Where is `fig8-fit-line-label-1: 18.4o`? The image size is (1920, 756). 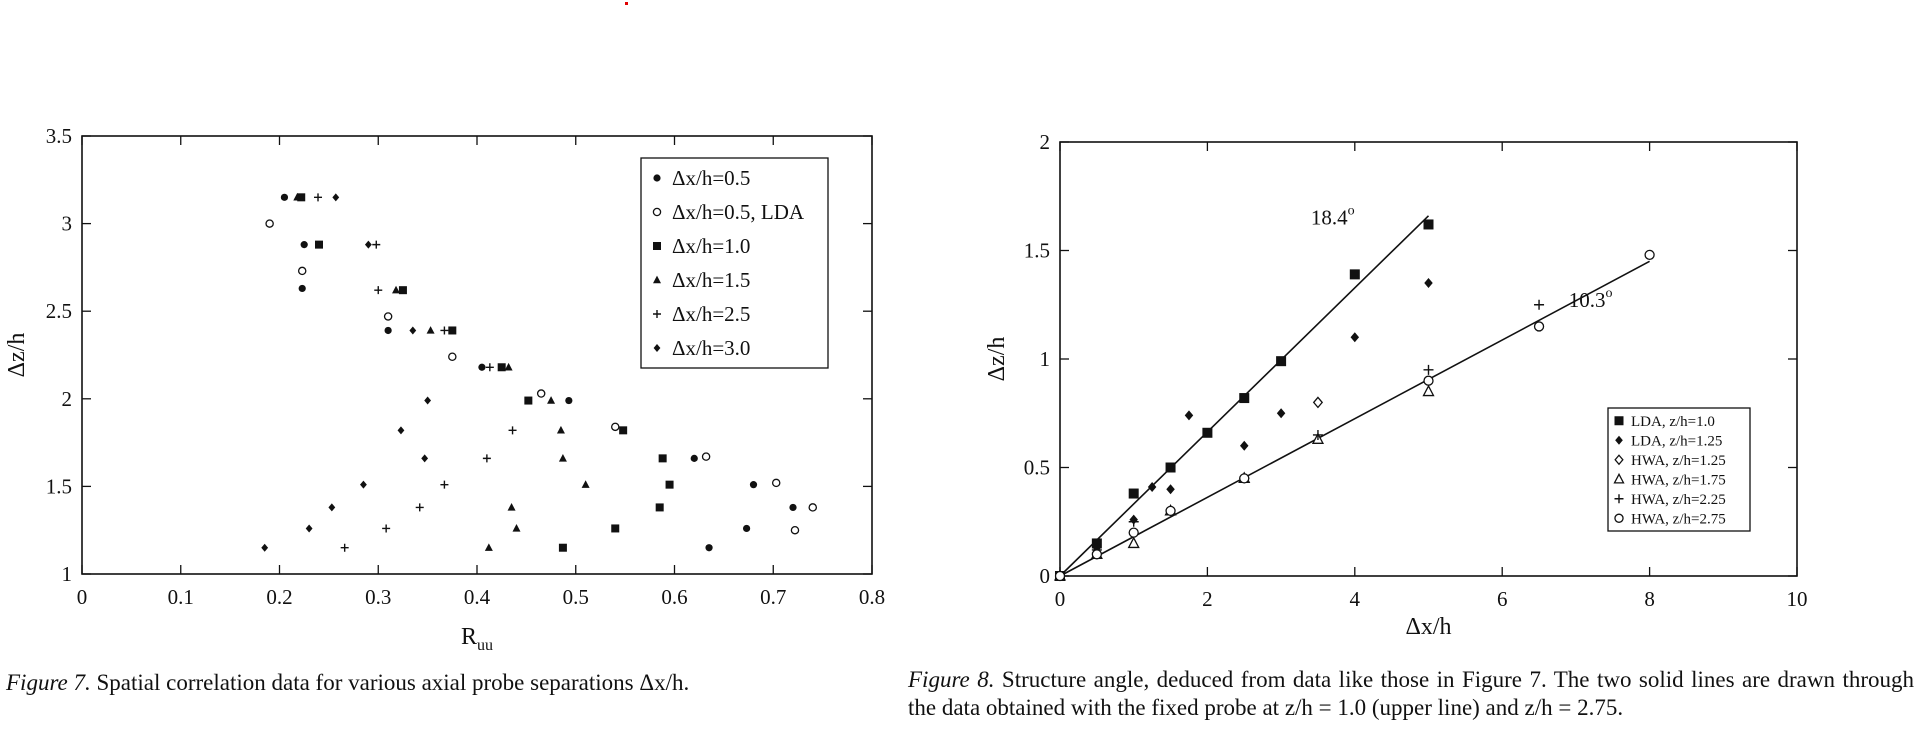
fig8-fit-line-label-1: 18.4o is located at coordinates (1333, 216).